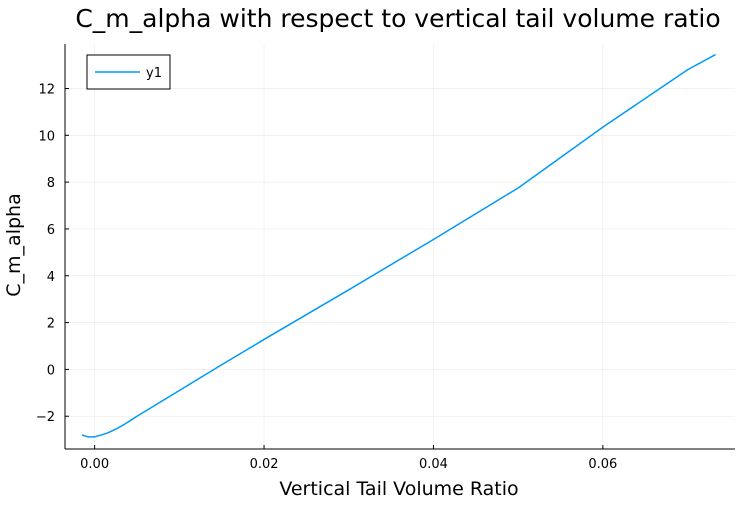  Describe the element at coordinates (51, 230) in the screenshot. I see `y-tick-label: 6` at that location.